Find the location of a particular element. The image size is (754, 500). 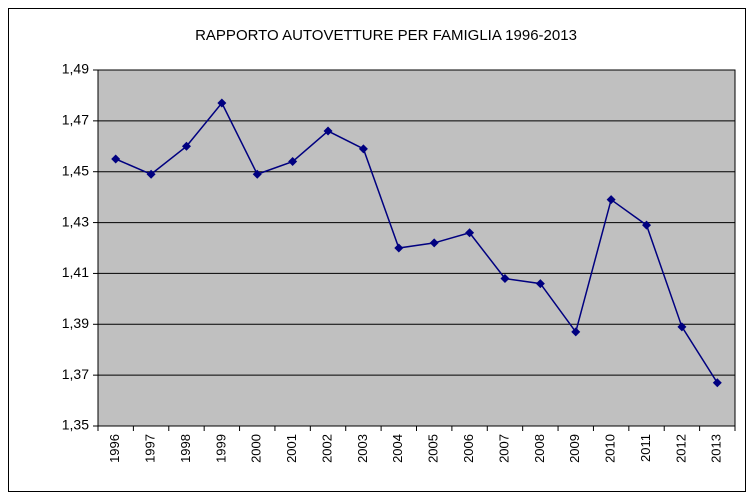

y-tick-label: 1,41 is located at coordinates (75, 272).